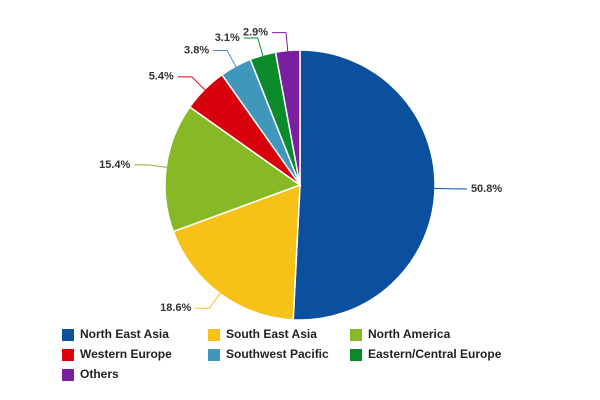 This screenshot has width=600, height=400. I want to click on legend-label: North East Asia, so click(124, 334).